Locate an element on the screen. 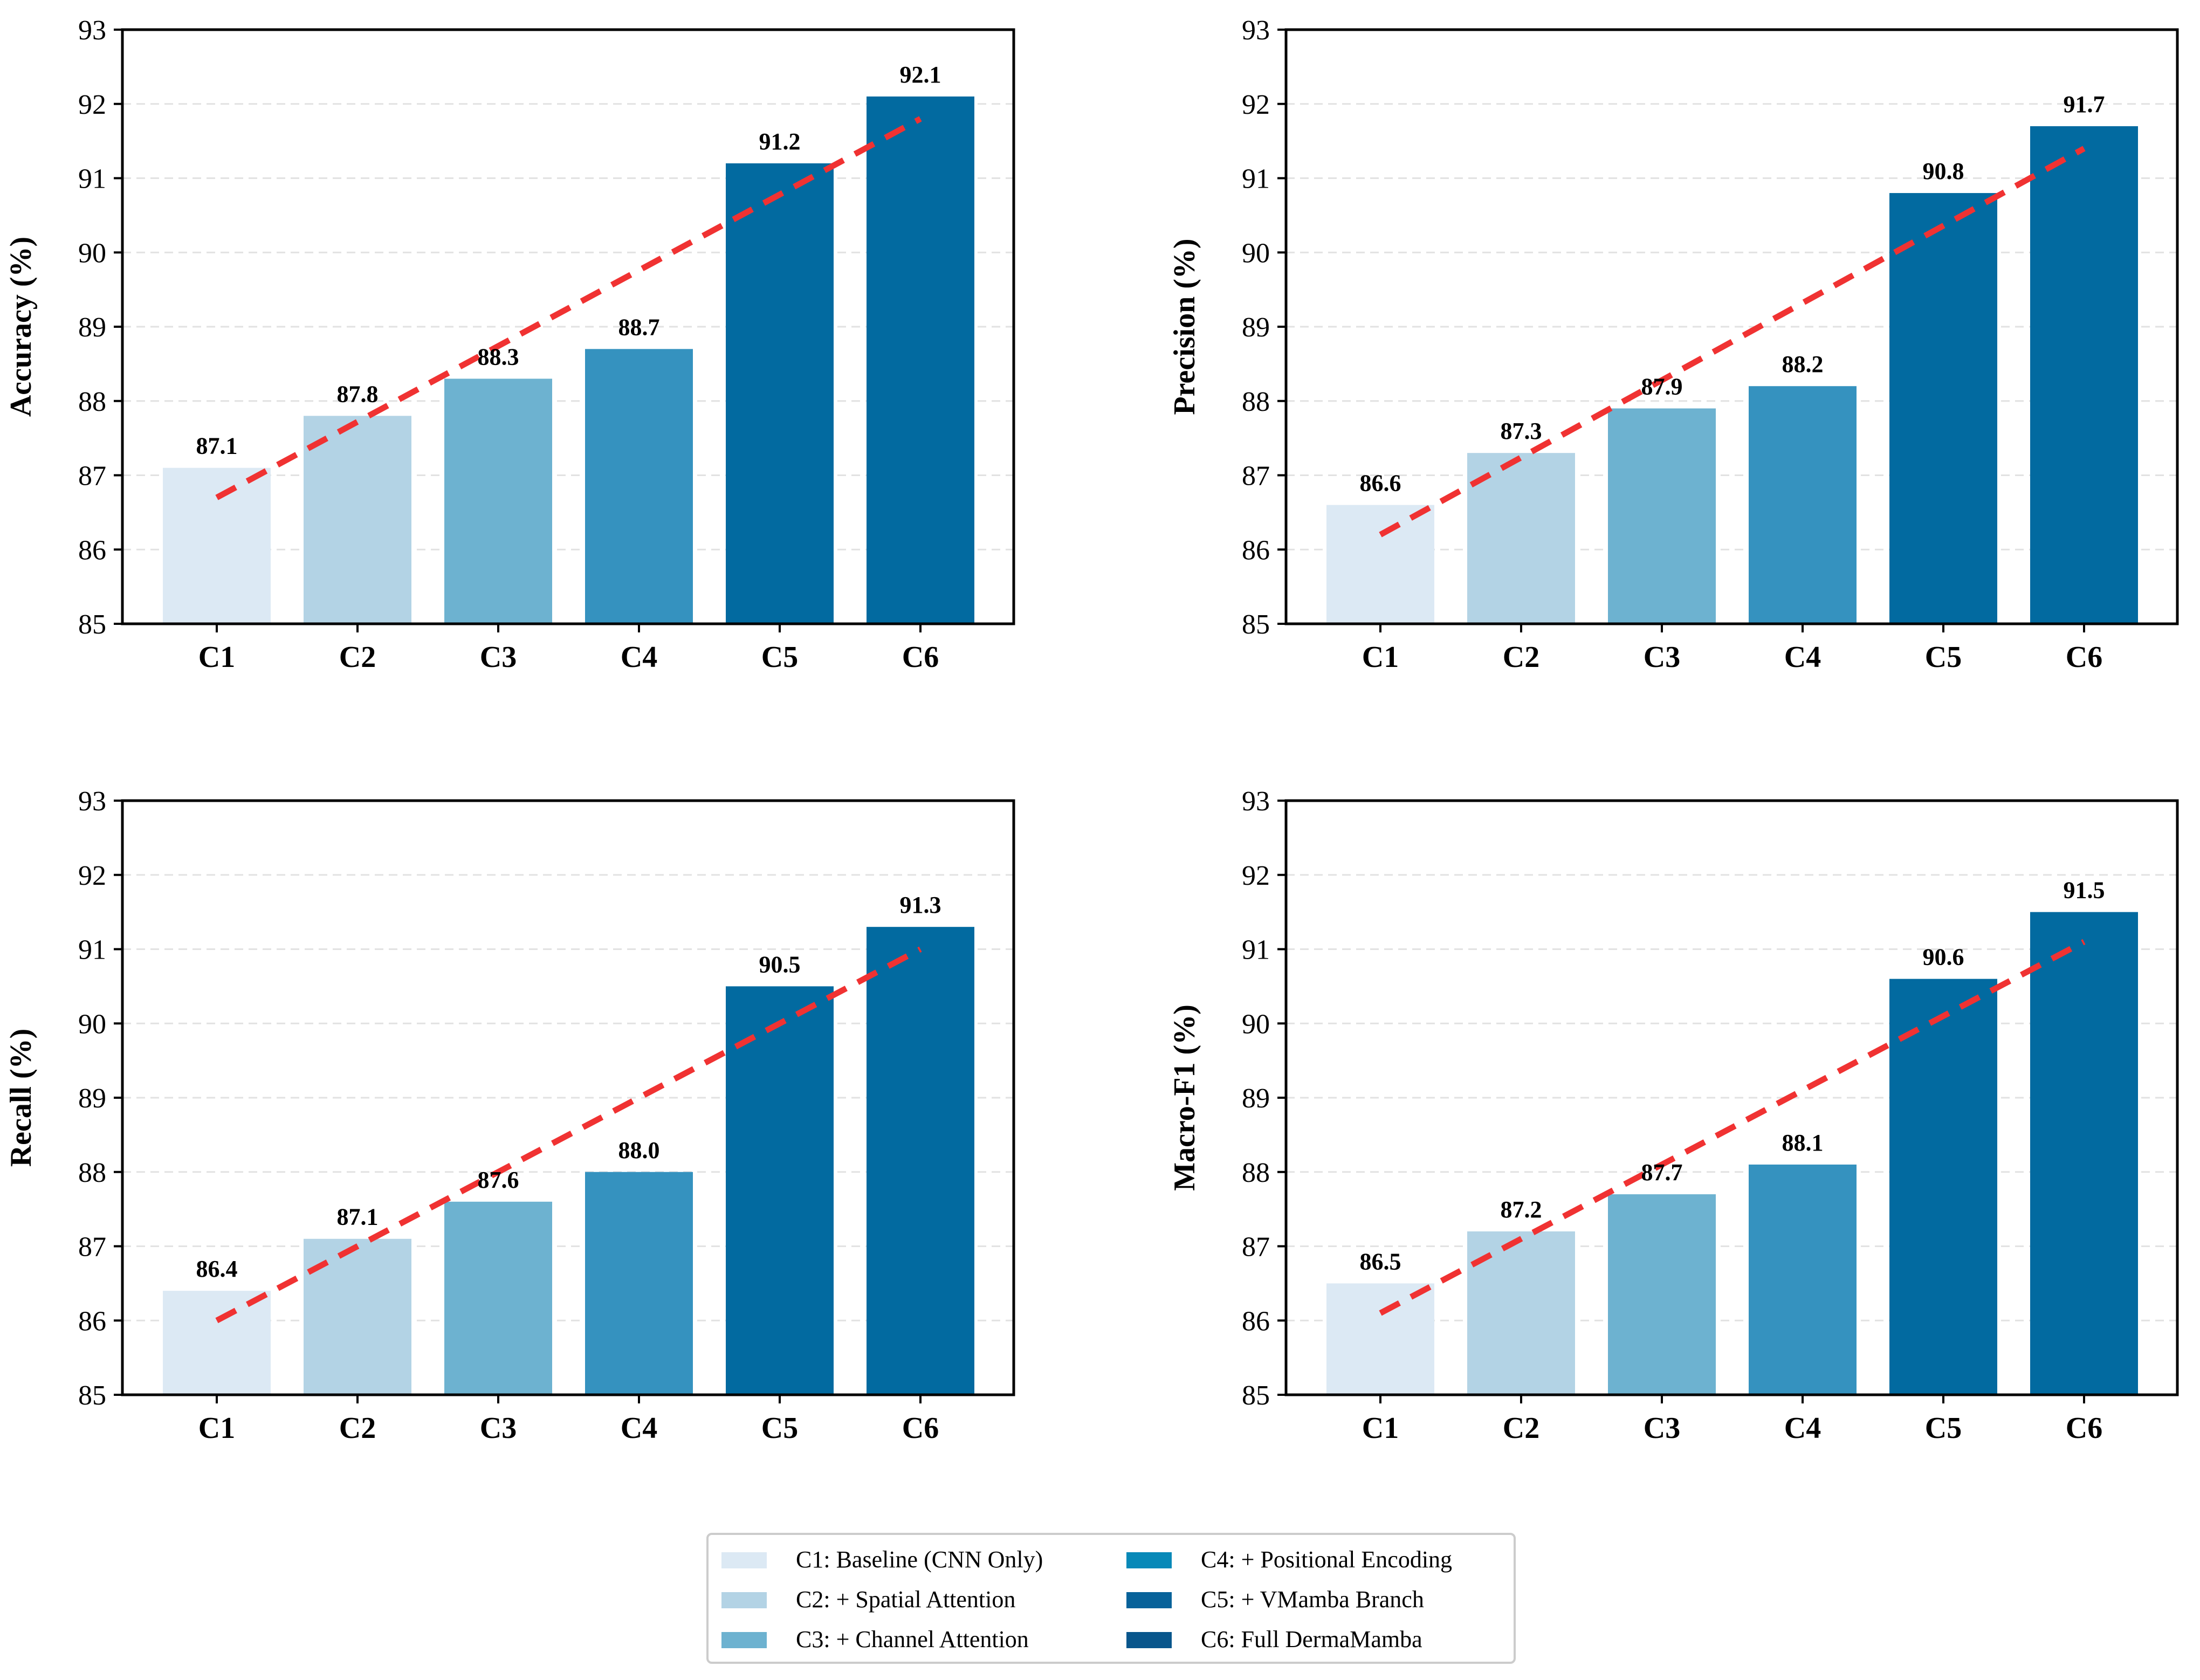  legend-label: C6: Full DermaMamba is located at coordinates (1311, 1639).